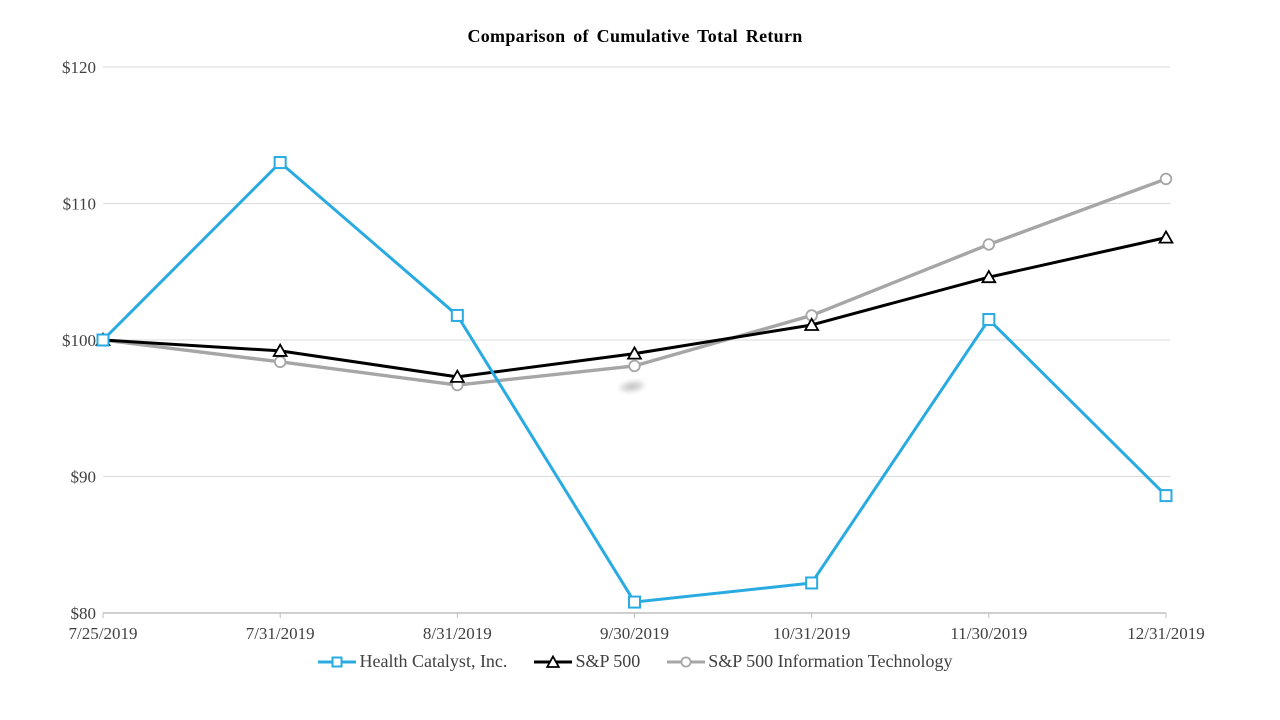 The width and height of the screenshot is (1280, 720). I want to click on legend-label-sp-500-it: S&P 500 Information Technology, so click(830, 661).